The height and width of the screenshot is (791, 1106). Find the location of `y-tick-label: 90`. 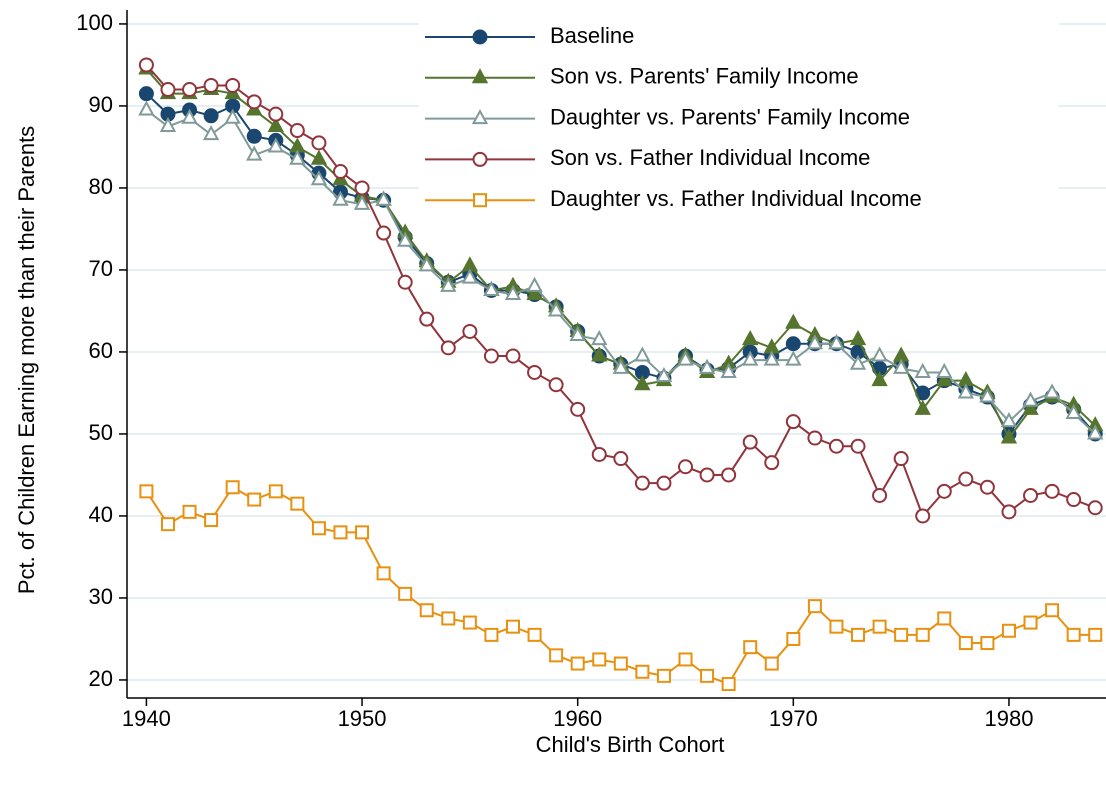

y-tick-label: 90 is located at coordinates (101, 104).